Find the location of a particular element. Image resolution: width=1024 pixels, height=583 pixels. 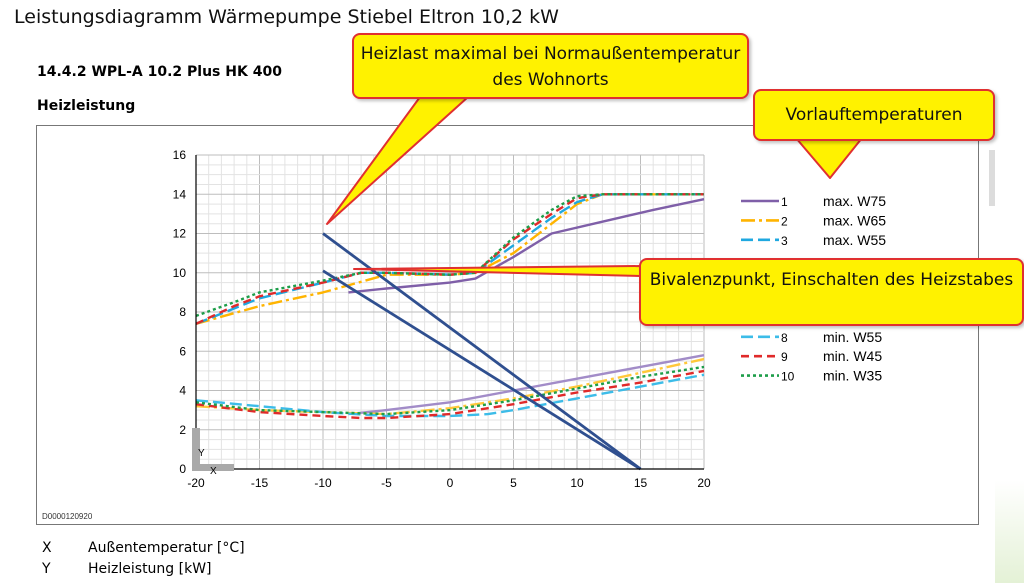

y-tick-label: 8 is located at coordinates (182, 312).